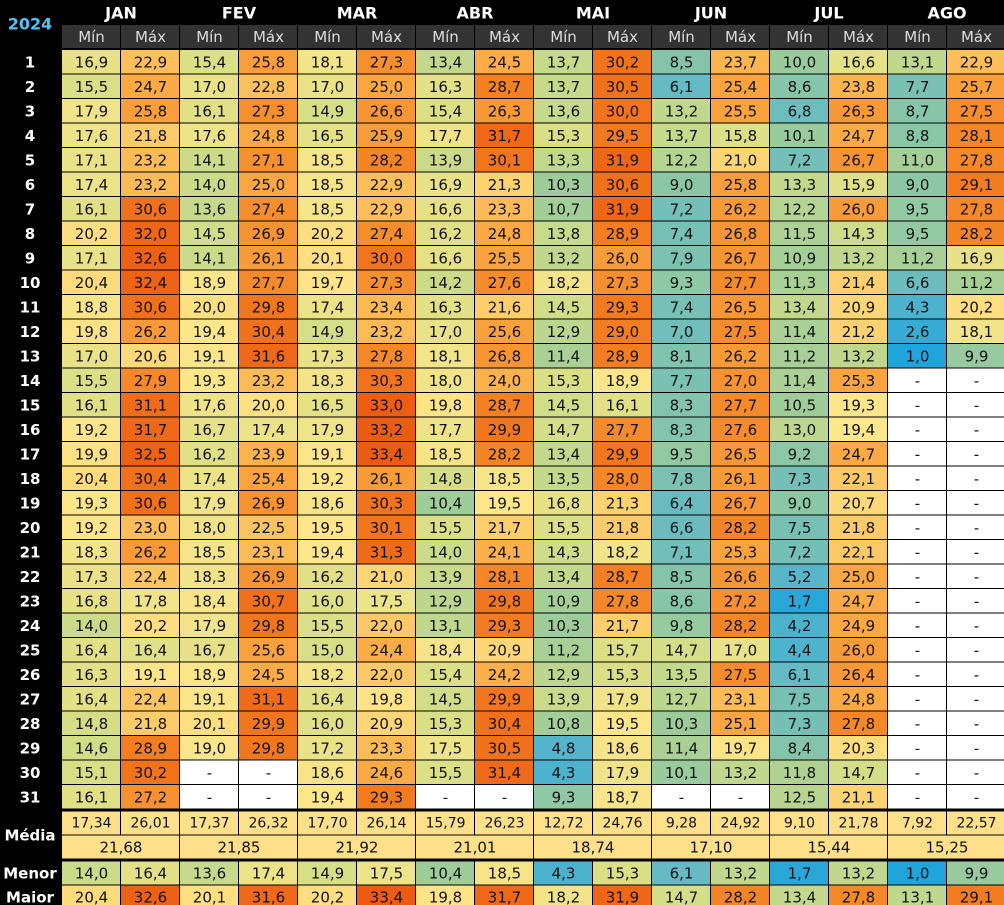  Describe the element at coordinates (918, 111) in the screenshot. I see `cell-value: 8,7` at that location.